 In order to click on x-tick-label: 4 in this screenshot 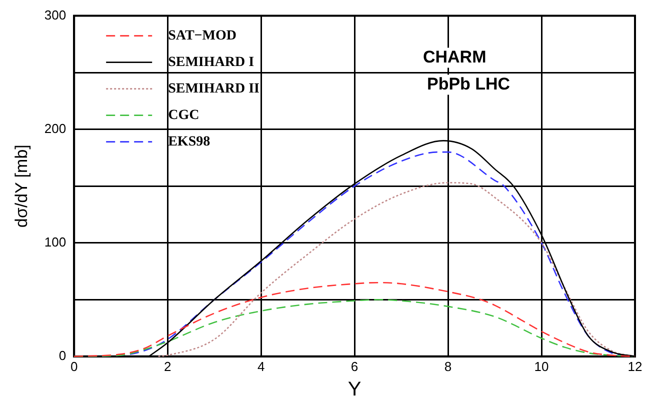, I will do `click(261, 366)`.